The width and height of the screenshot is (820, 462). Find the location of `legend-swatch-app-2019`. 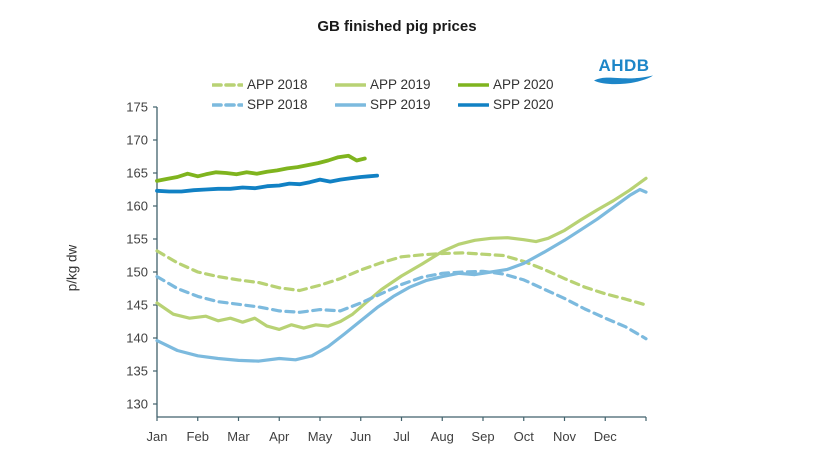

legend-swatch-app-2019 is located at coordinates (350, 84).